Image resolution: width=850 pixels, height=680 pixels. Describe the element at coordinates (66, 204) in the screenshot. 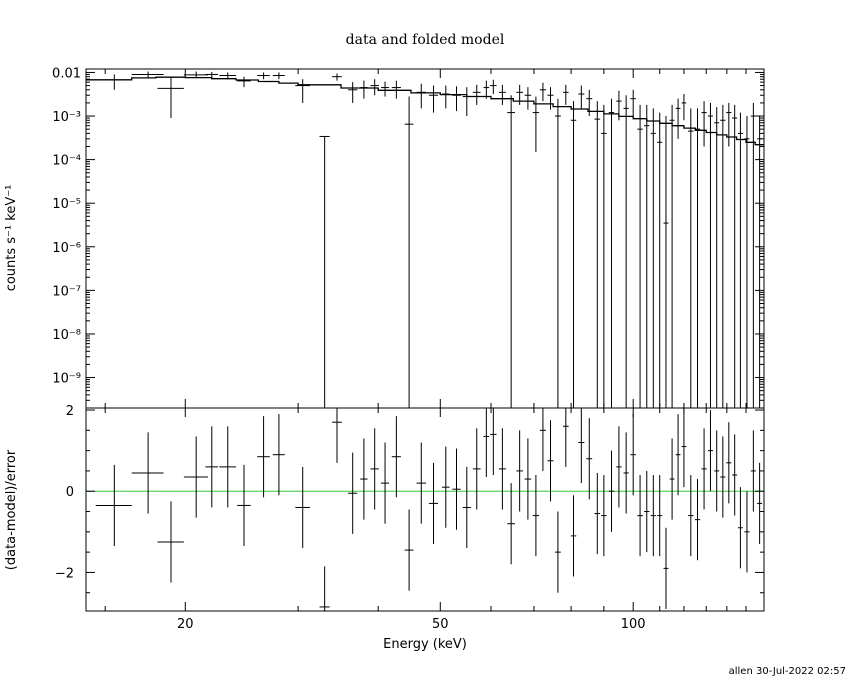

I see `spectrum-y-tick-label: 10⁻⁵` at that location.